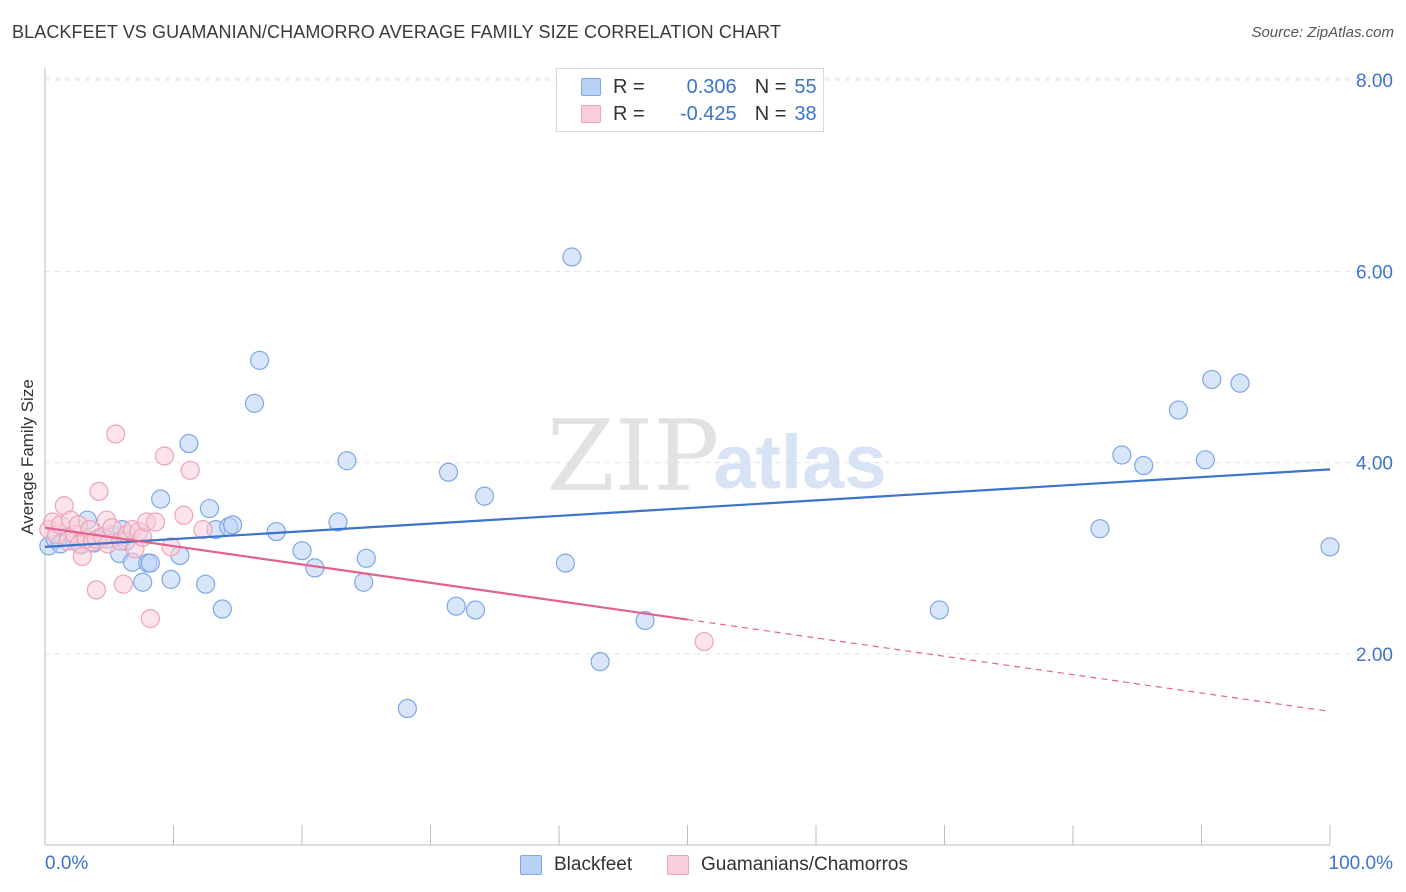 The width and height of the screenshot is (1406, 892). Describe the element at coordinates (799, 462) in the screenshot. I see `watermark-atlas: atlas` at that location.